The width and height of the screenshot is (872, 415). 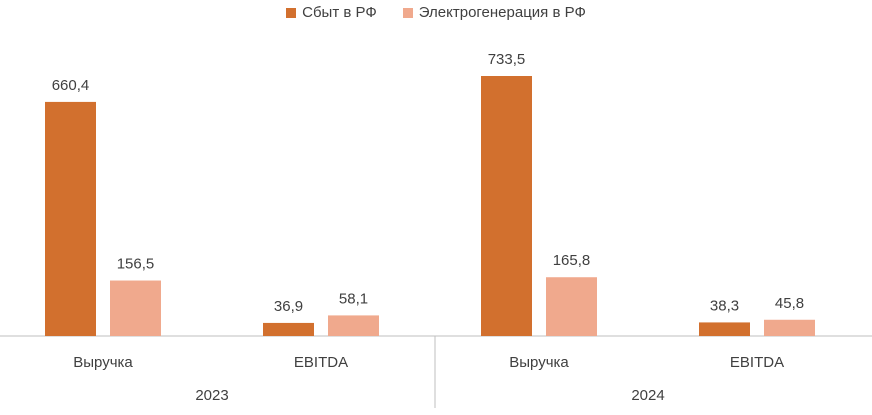 I want to click on data-label: 156,5, so click(x=136, y=264).